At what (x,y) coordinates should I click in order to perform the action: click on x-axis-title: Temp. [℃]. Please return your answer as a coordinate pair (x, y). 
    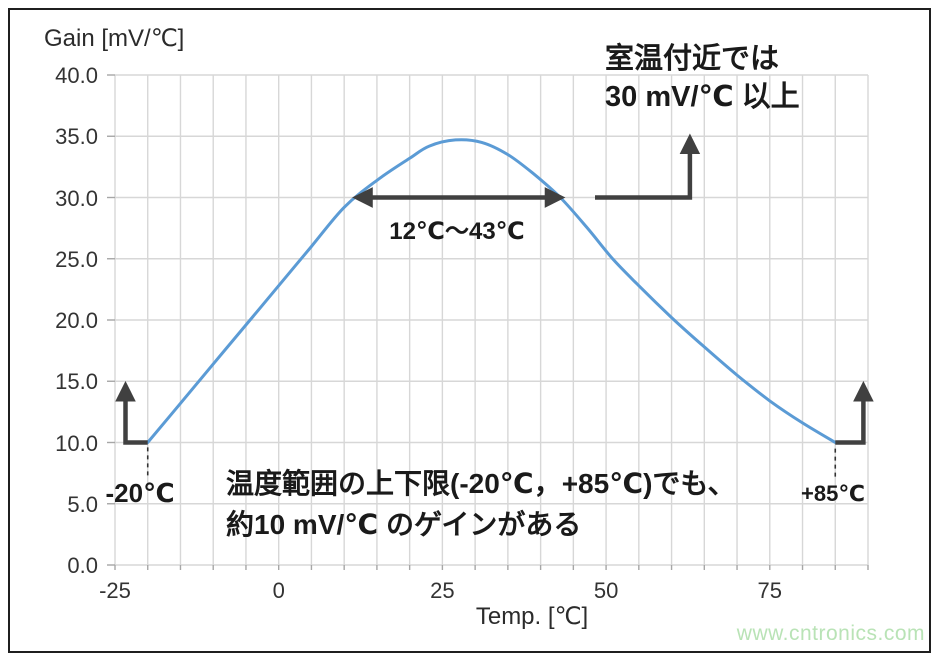
    Looking at the image, I should click on (532, 616).